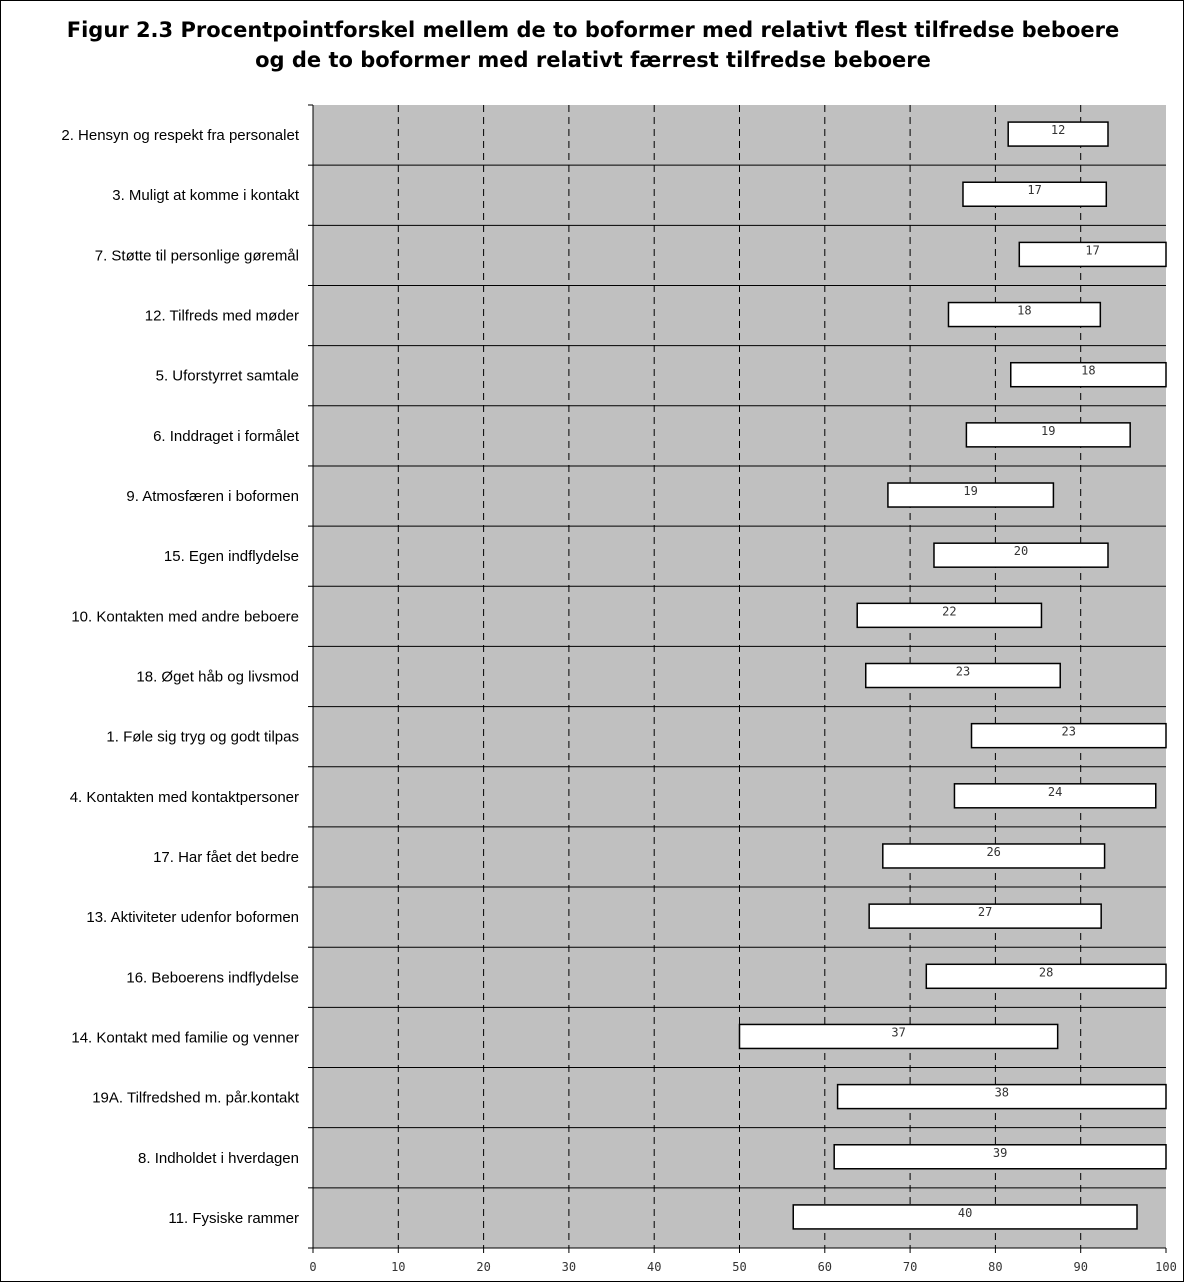  What do you see at coordinates (1000, 1153) in the screenshot?
I see `bar-value-label: 39` at bounding box center [1000, 1153].